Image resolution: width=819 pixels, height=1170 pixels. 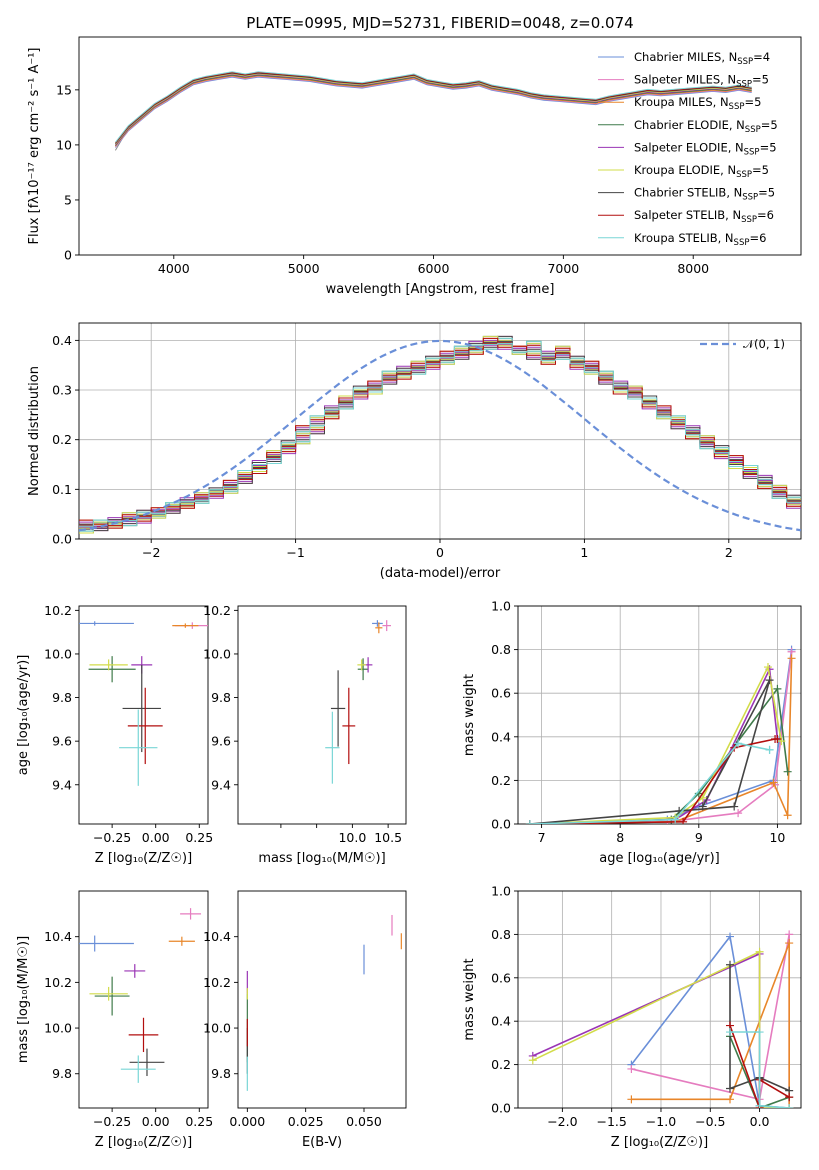 What do you see at coordinates (659, 1142) in the screenshot?
I see `x-axis-label: Z [log₁₀(Z/Z☉)]` at bounding box center [659, 1142].